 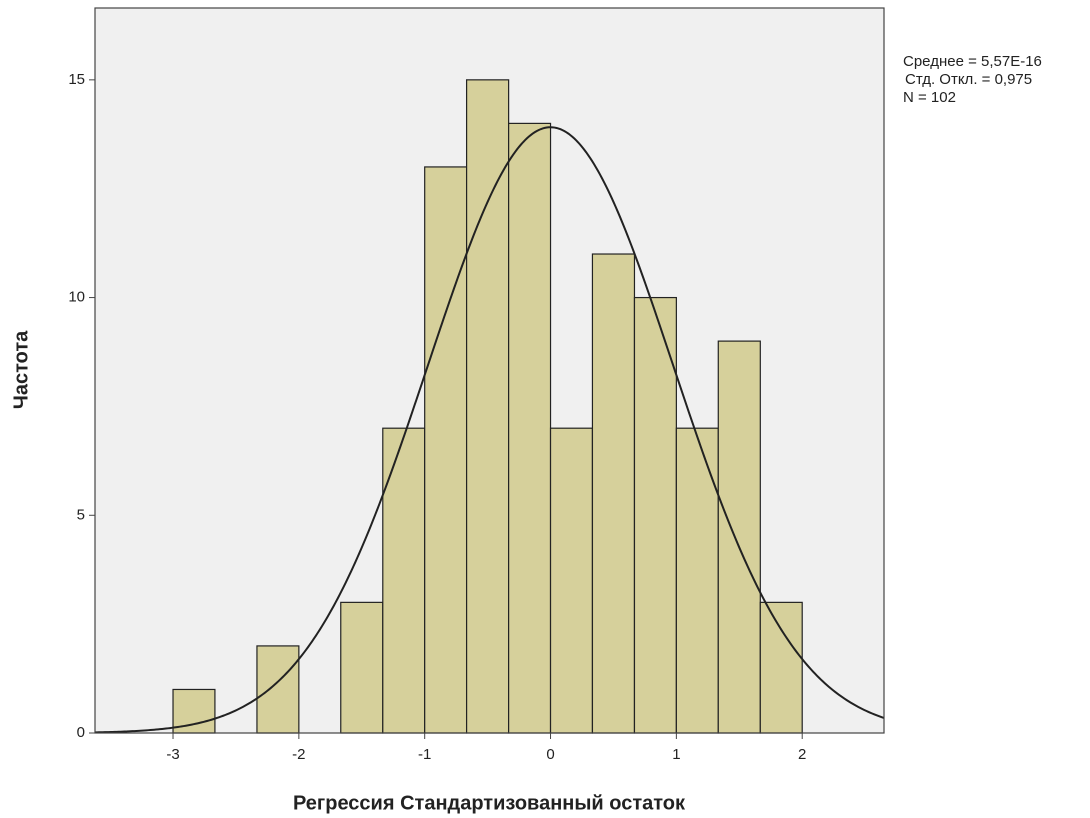 I want to click on x-axis-title: Регрессия Стандартизованный остаток, so click(x=489, y=803).